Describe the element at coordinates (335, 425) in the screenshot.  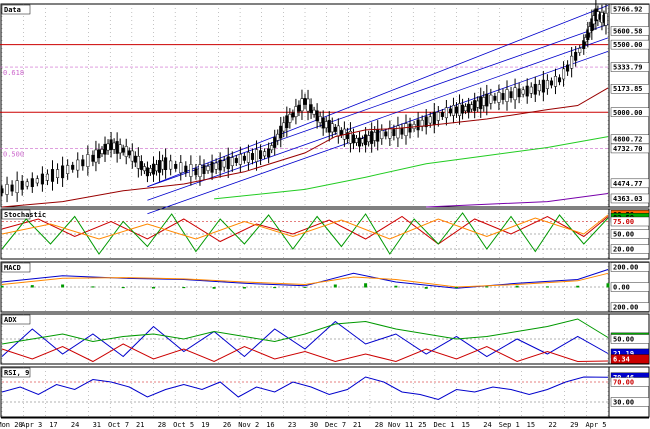
I see `x-tick-label: Dec 7` at that location.